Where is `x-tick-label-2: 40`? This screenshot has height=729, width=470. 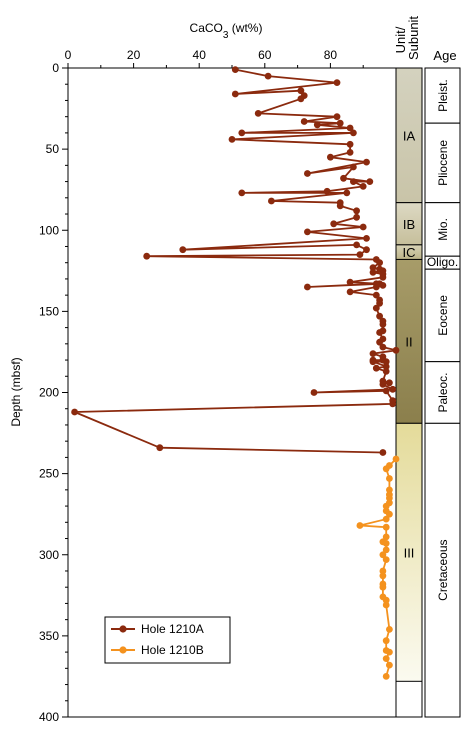 x-tick-label-2: 40 is located at coordinates (200, 55).